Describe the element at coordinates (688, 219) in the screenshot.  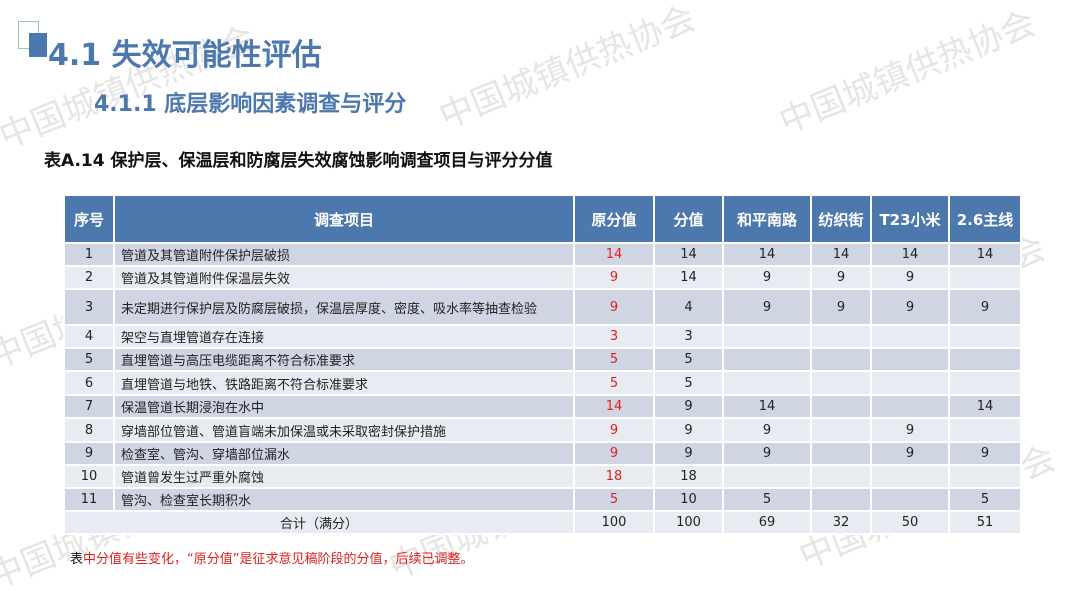
I see `column-header: 分值` at that location.